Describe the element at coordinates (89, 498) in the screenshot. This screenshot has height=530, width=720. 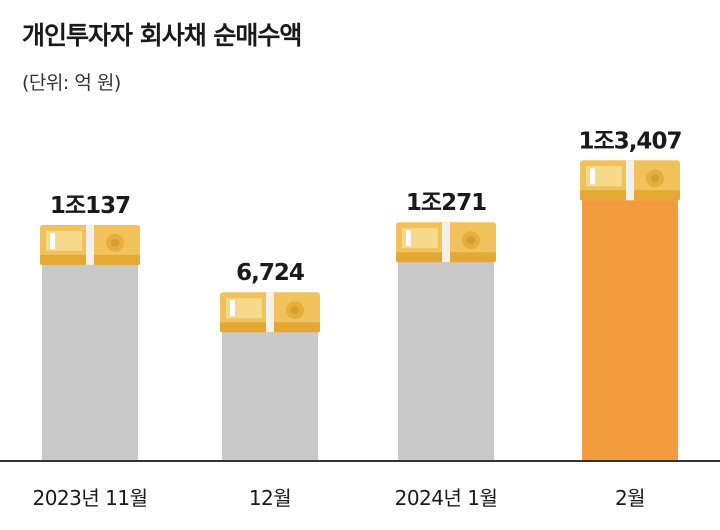
I see `category-label-0: 2023년 11월` at that location.